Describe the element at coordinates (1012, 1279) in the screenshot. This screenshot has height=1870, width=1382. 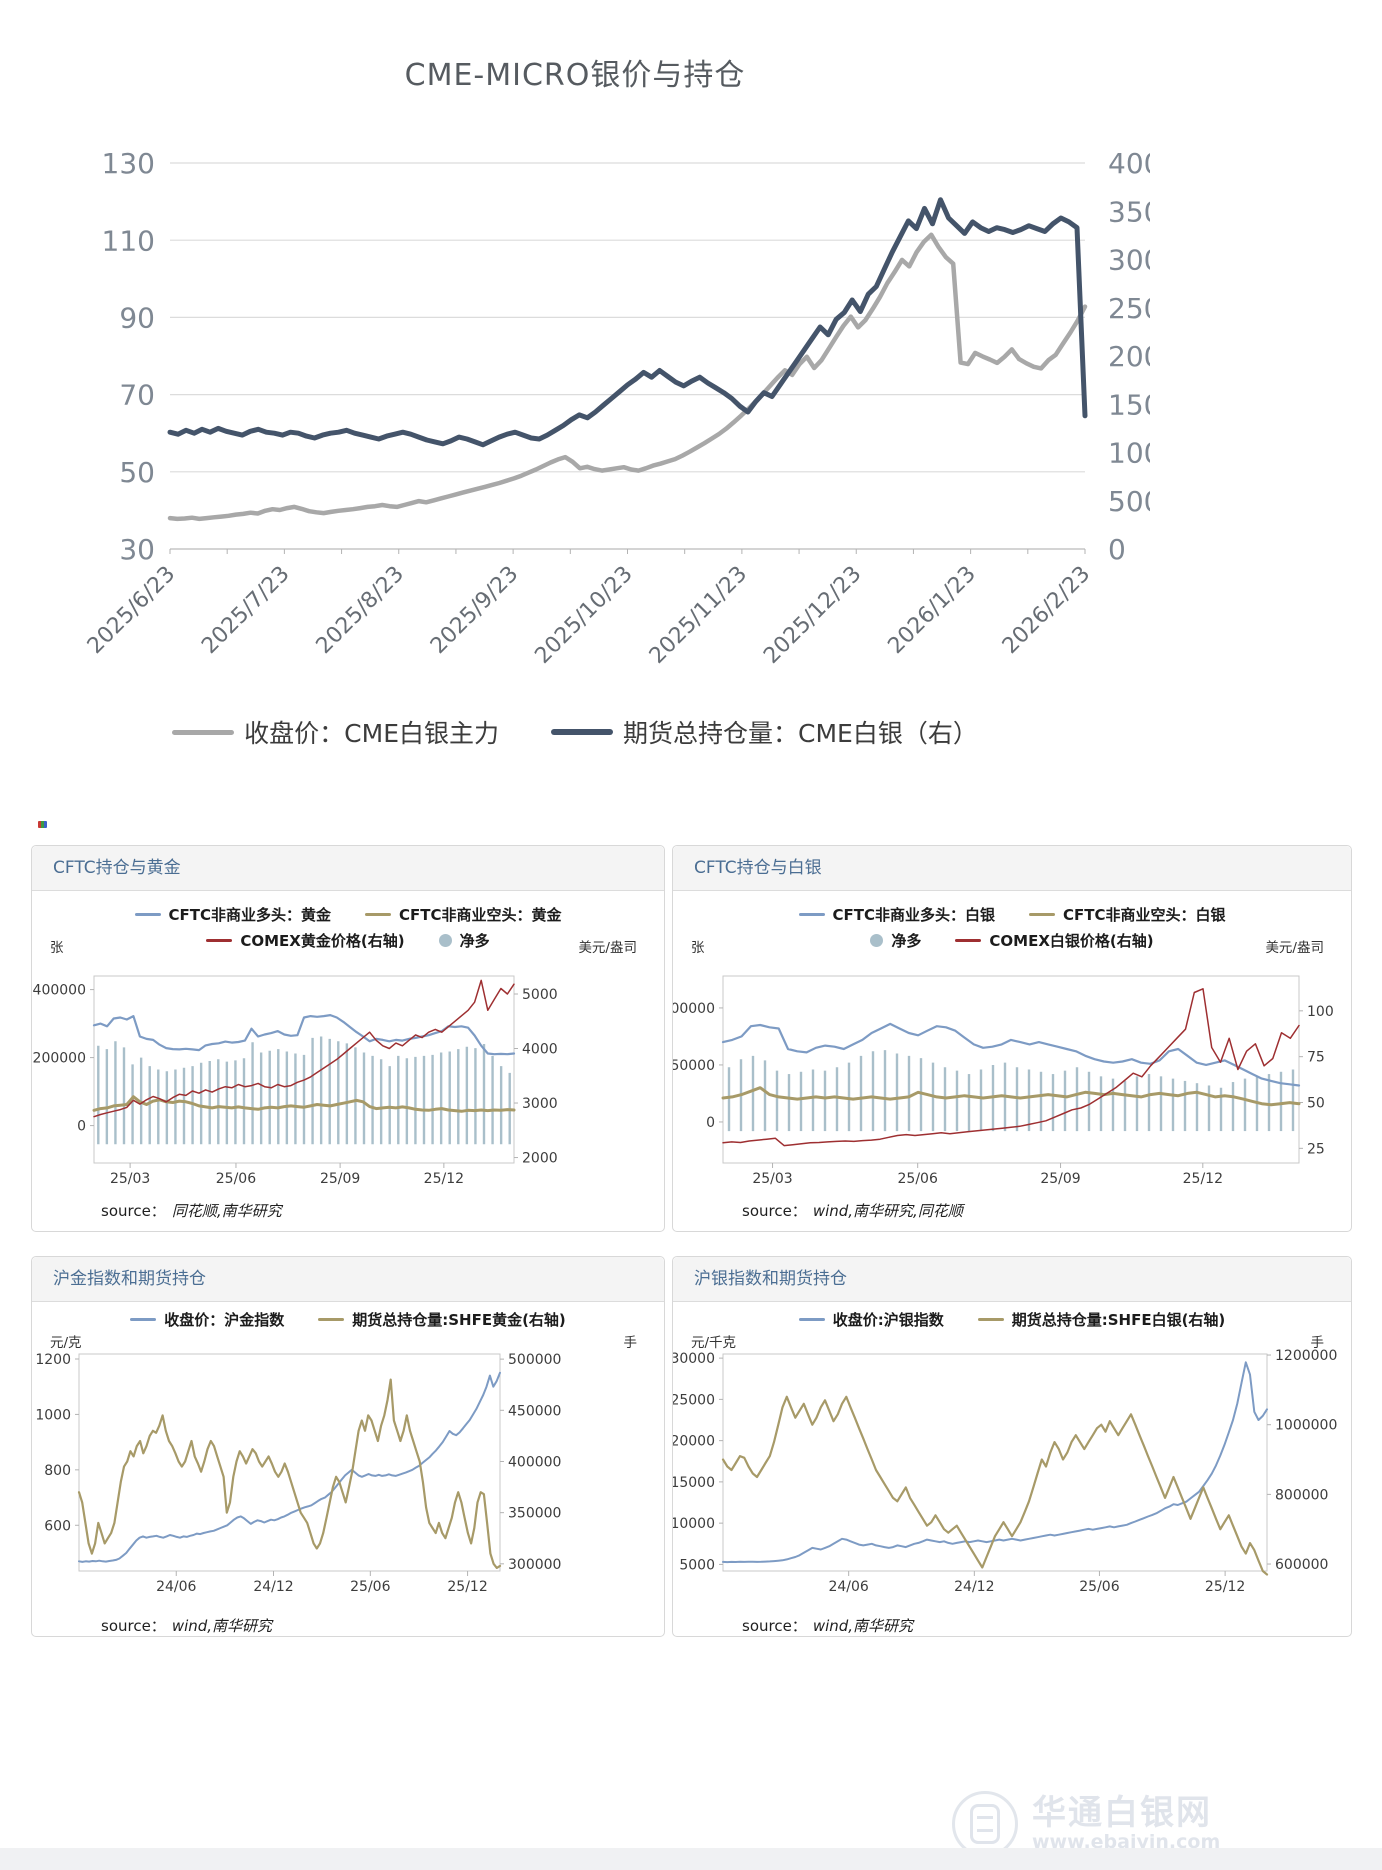
I see `panel-title: 沪银指数和期货持仓` at that location.